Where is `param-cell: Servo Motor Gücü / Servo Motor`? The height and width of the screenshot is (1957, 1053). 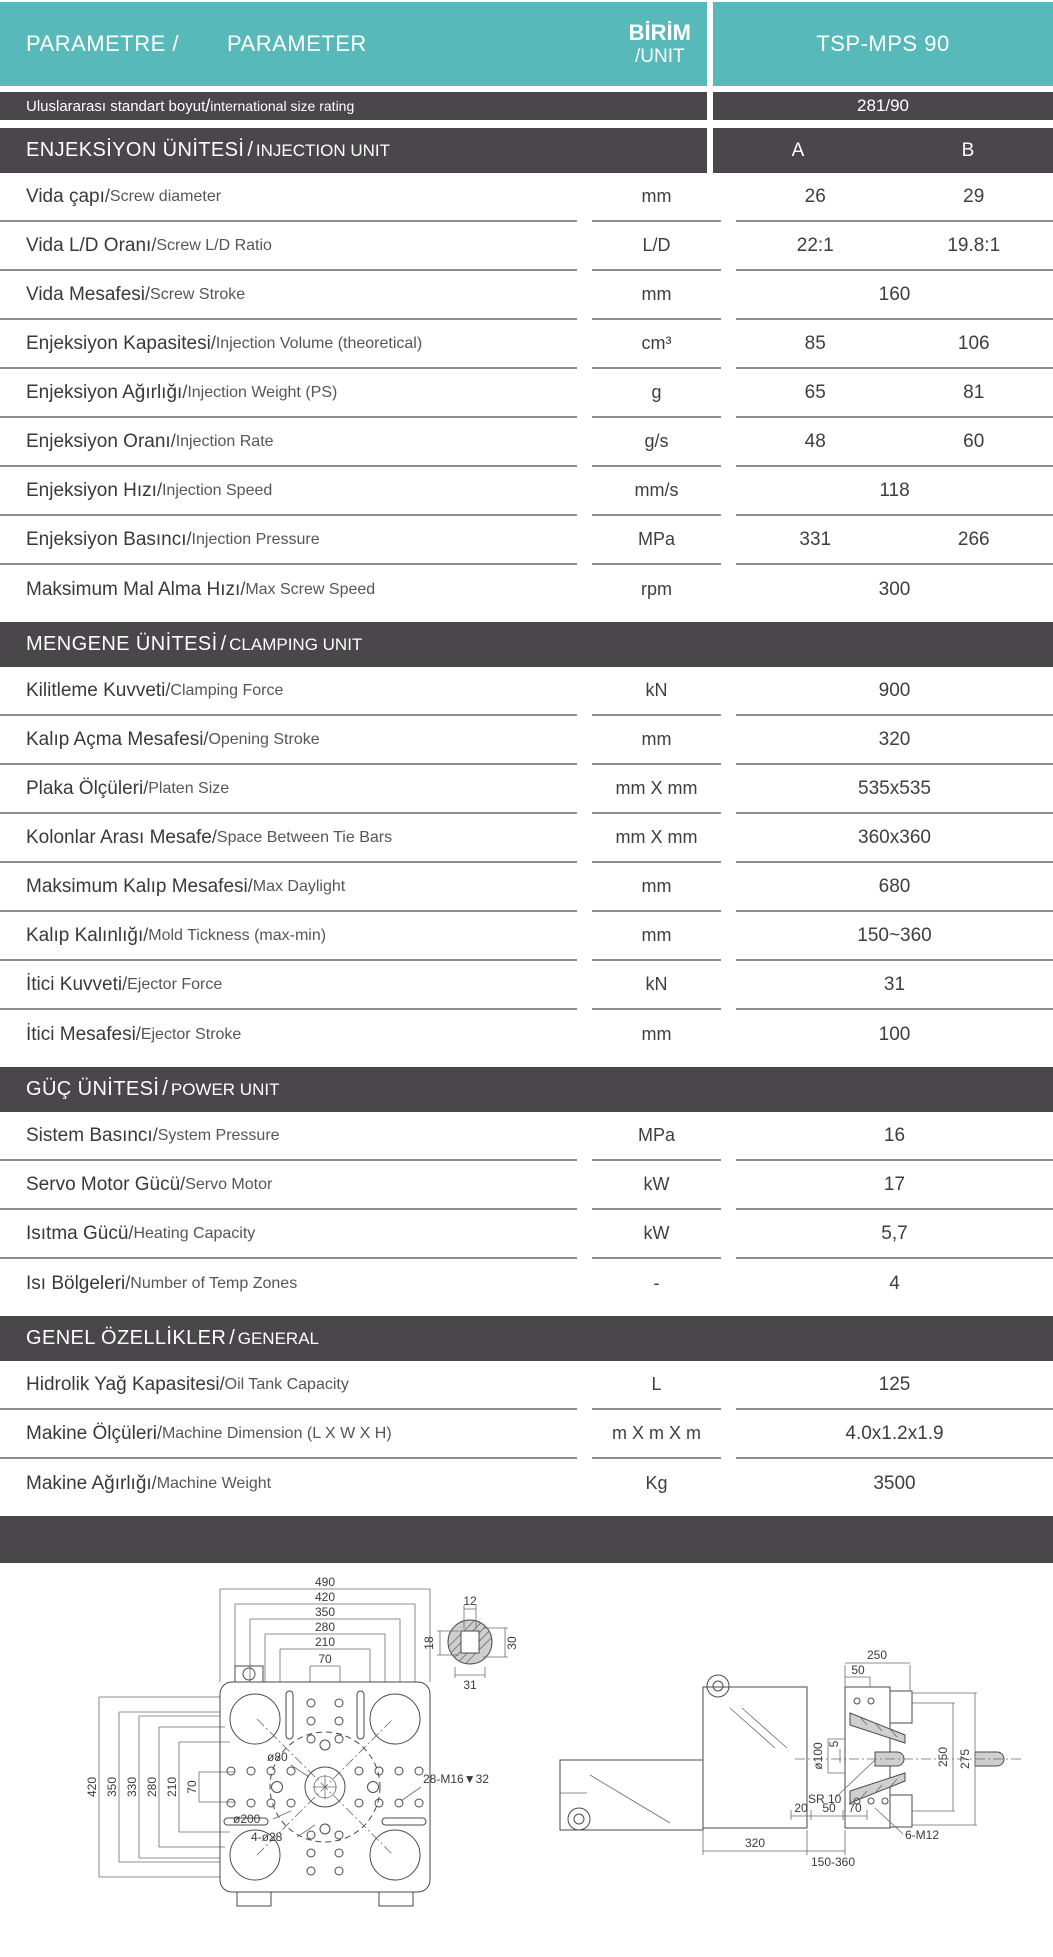
param-cell: Servo Motor Gücü / Servo Motor is located at coordinates (288, 1185).